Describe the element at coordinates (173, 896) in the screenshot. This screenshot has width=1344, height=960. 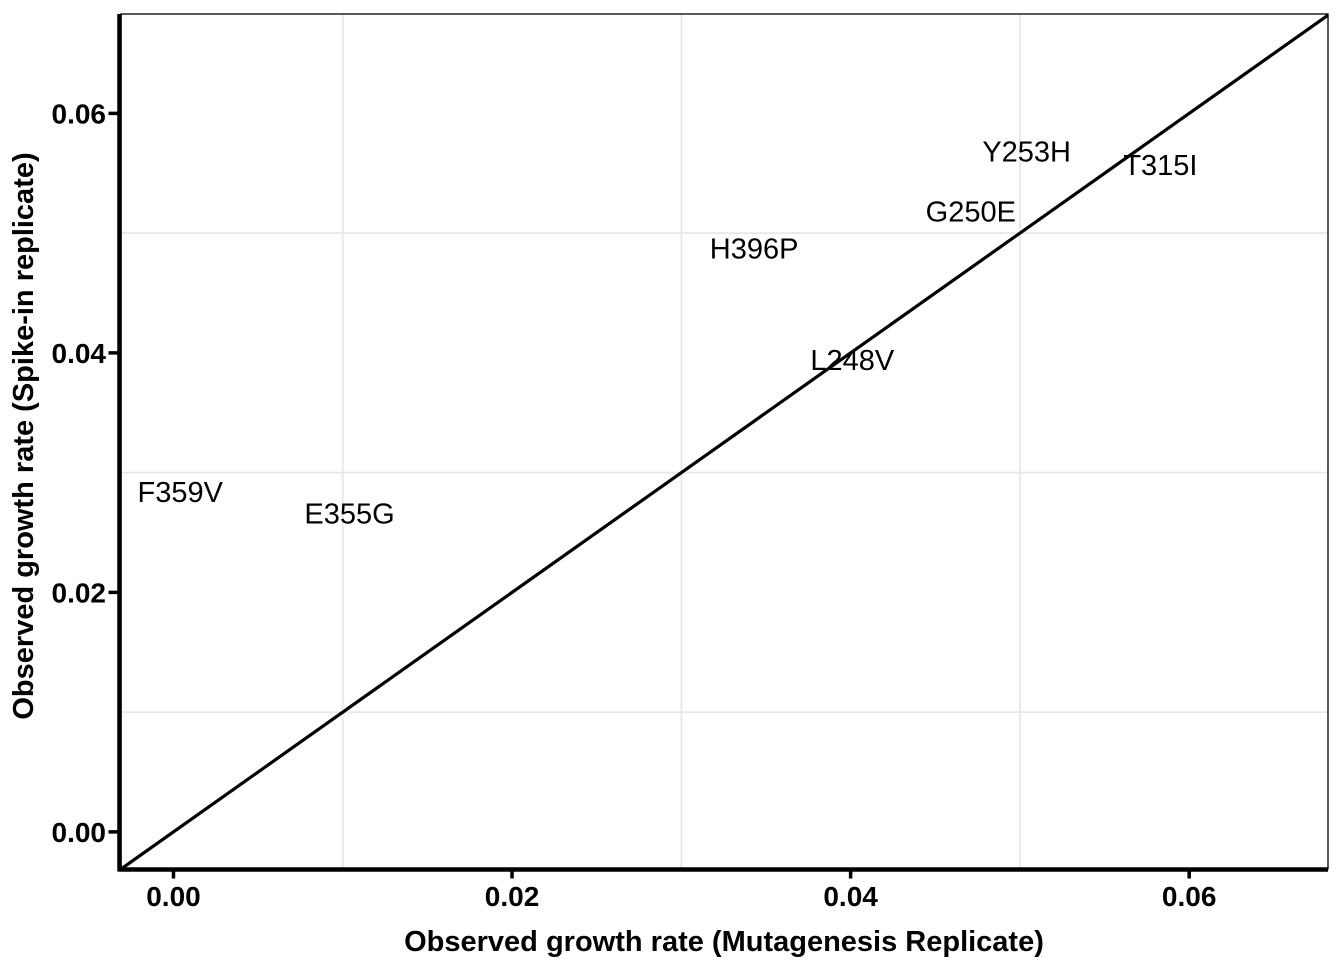
I see `x-tick-label: 0.00` at that location.